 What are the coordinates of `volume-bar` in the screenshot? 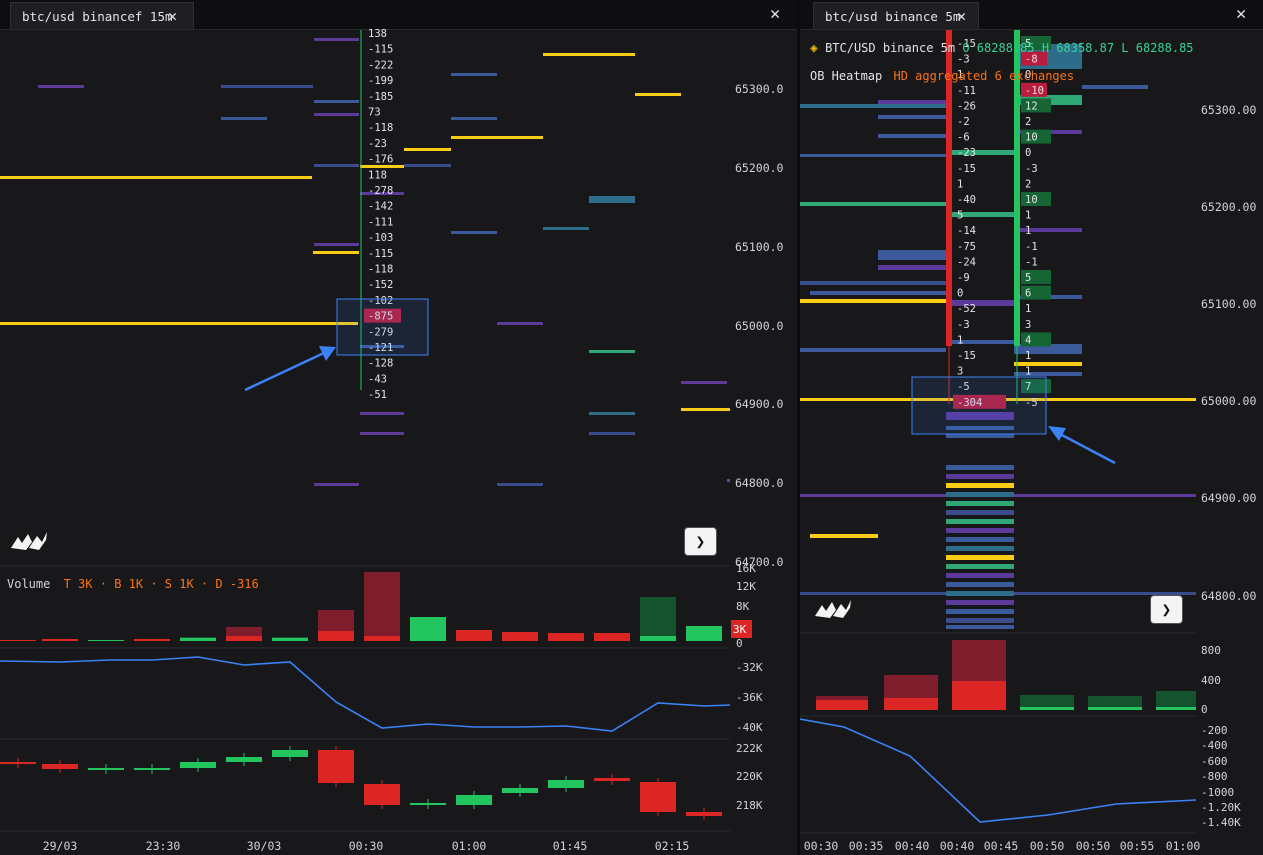 It's located at (1047, 702).